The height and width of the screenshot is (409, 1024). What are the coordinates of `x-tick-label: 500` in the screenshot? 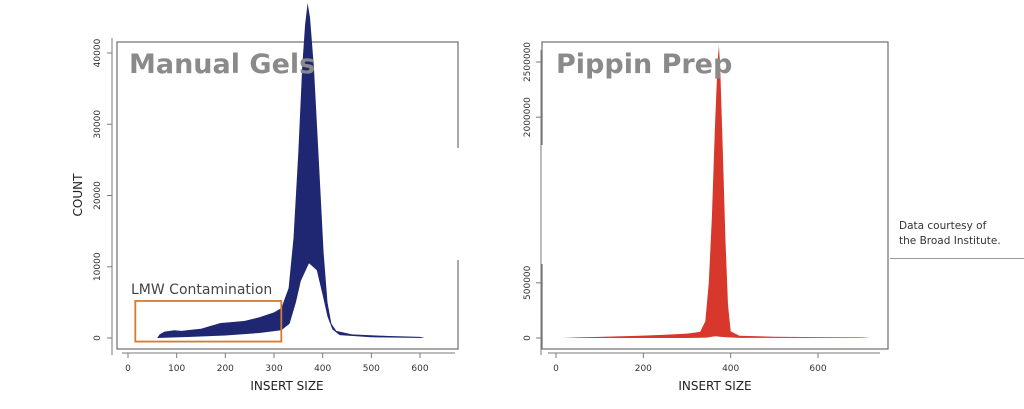 It's located at (371, 369).